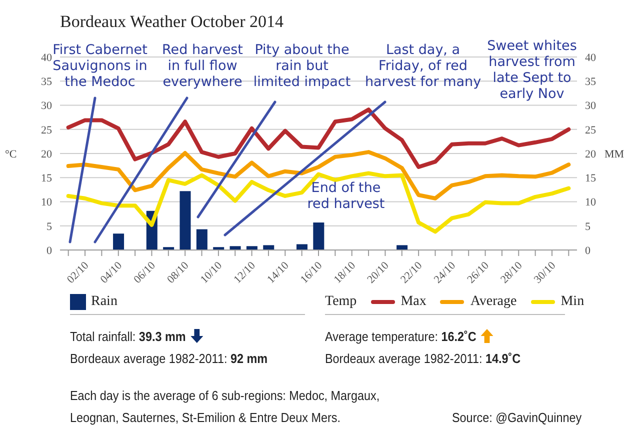 The height and width of the screenshot is (445, 630). Describe the element at coordinates (572, 302) in the screenshot. I see `legend-label: Min` at that location.